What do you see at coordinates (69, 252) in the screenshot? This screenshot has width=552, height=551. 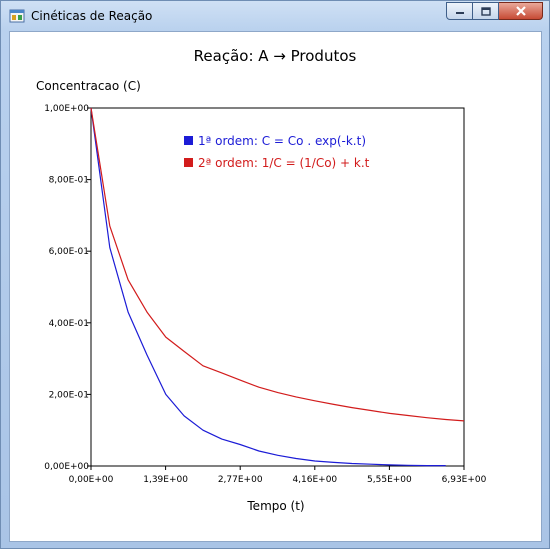 I see `y-tick-label: 6,00E-01` at bounding box center [69, 252].